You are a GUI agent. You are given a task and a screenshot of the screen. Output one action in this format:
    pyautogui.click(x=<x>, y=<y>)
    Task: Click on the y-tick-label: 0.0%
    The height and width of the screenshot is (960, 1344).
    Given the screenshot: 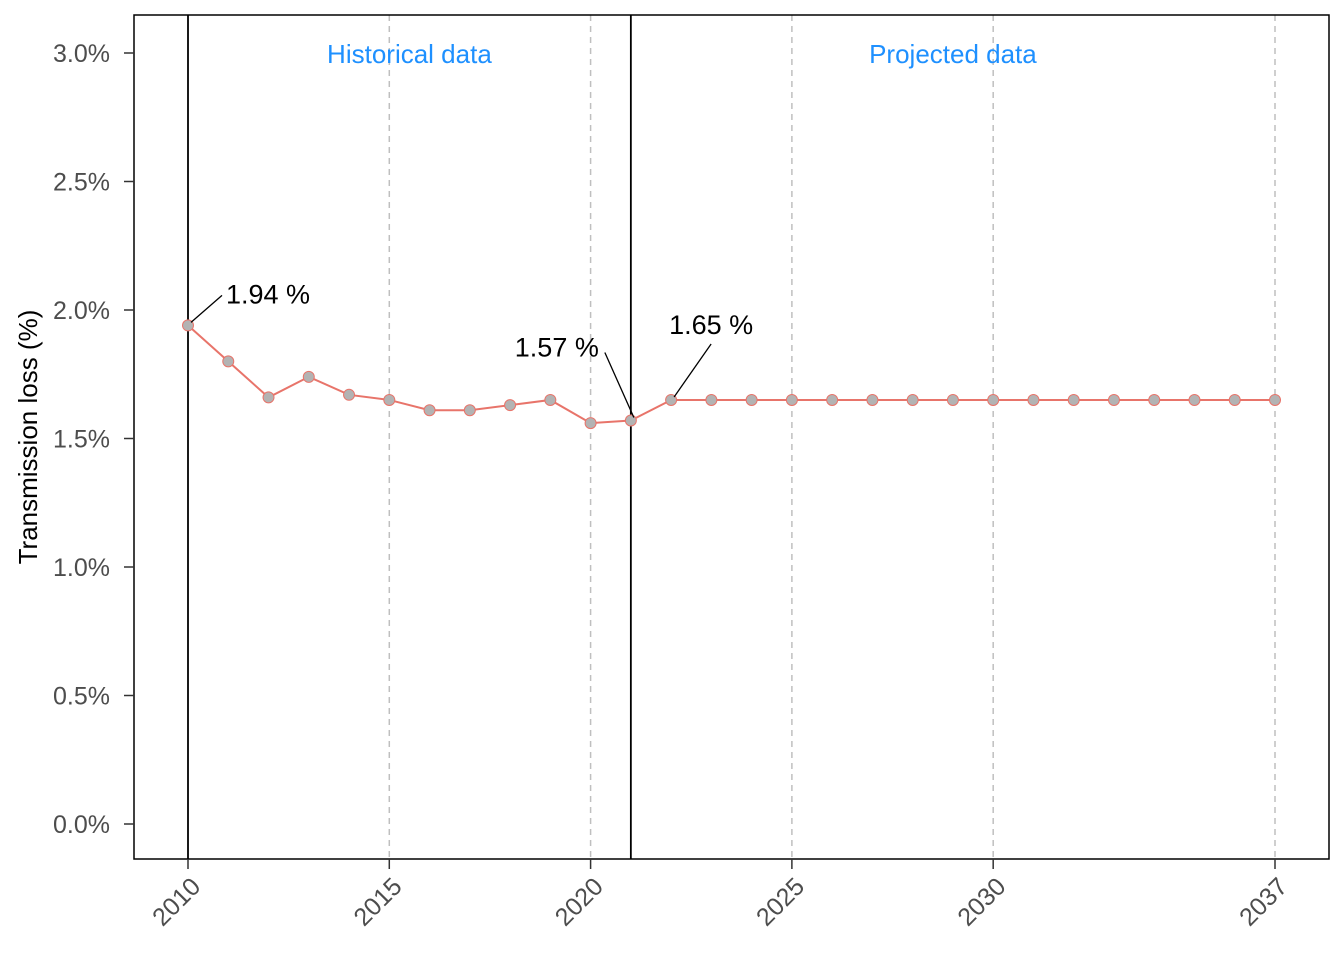 What is the action you would take?
    pyautogui.click(x=81, y=825)
    